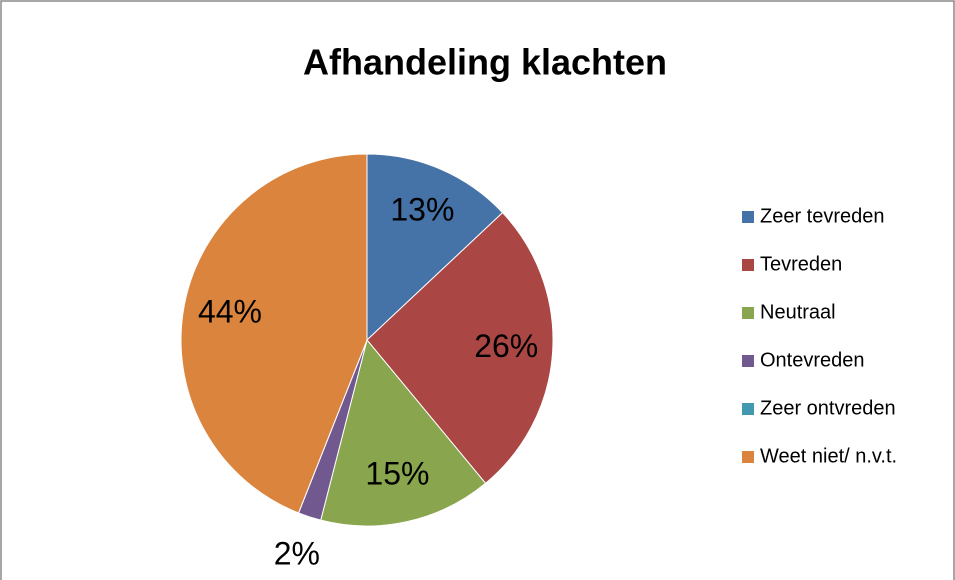 Image resolution: width=955 pixels, height=580 pixels. Describe the element at coordinates (822, 216) in the screenshot. I see `legend-label: Zeer tevreden` at that location.